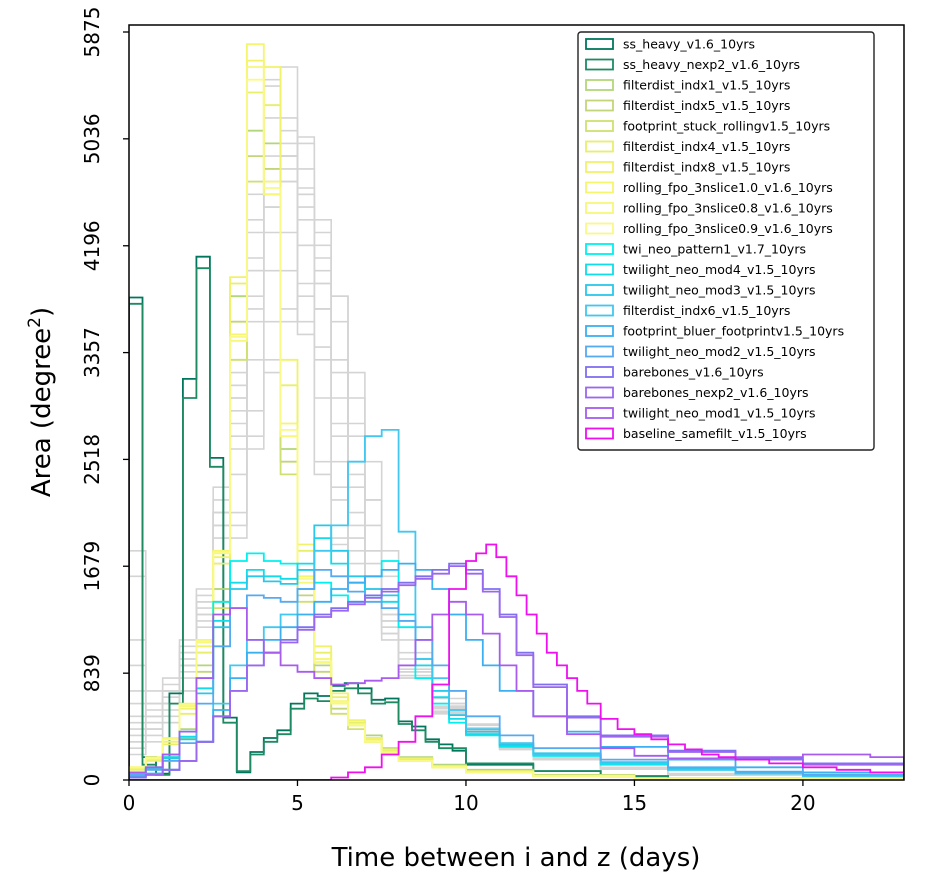 The width and height of the screenshot is (927, 892). What do you see at coordinates (706, 146) in the screenshot?
I see `legend-entry-label: filterdist_indx4_v1.5_10yrs` at bounding box center [706, 146].